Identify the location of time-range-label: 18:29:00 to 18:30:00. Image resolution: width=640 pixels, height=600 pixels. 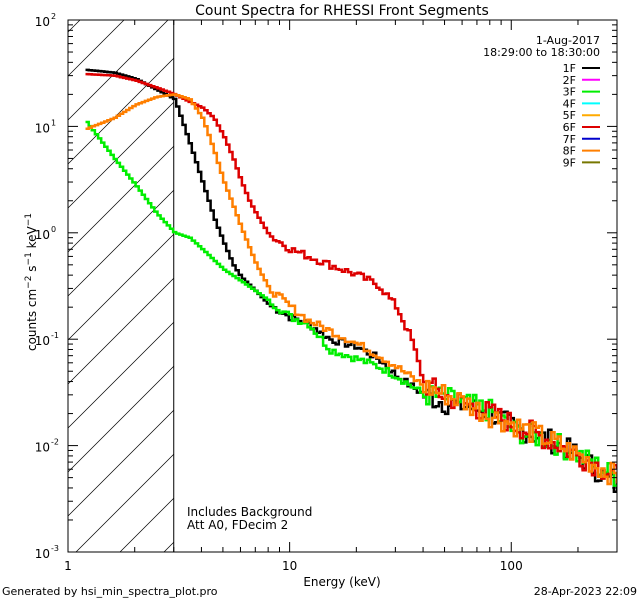
(541, 52).